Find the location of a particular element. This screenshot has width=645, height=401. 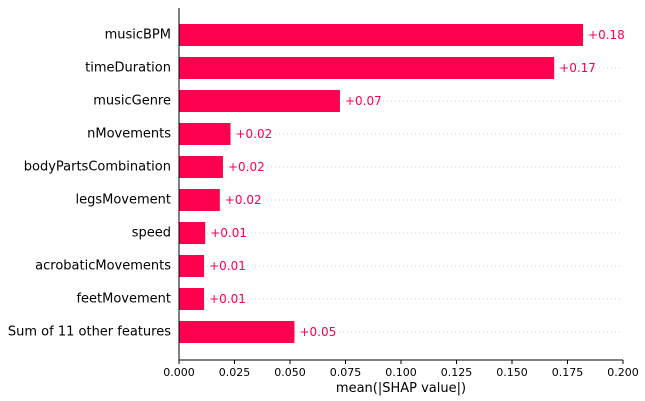

category-label: musicGenre is located at coordinates (132, 101).